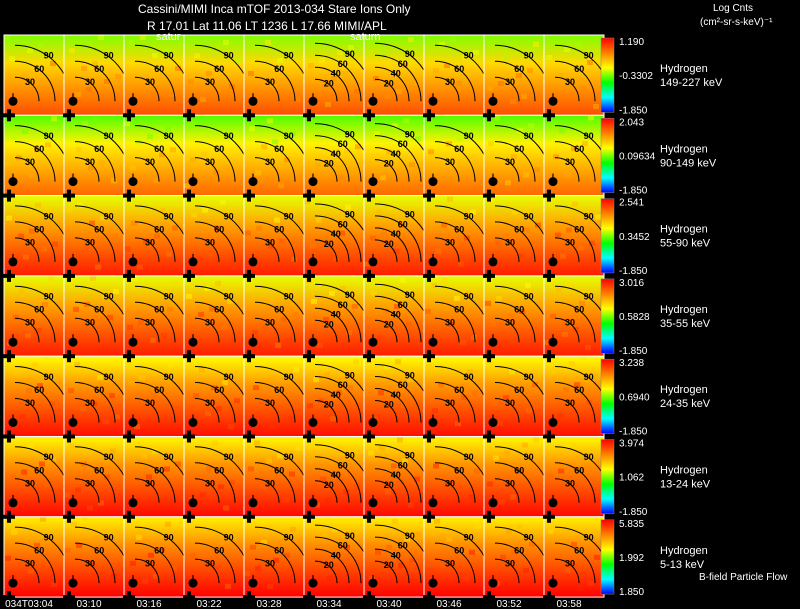 This screenshot has width=800, height=609. Describe the element at coordinates (607, 236) in the screenshot. I see `colorbar-border` at that location.